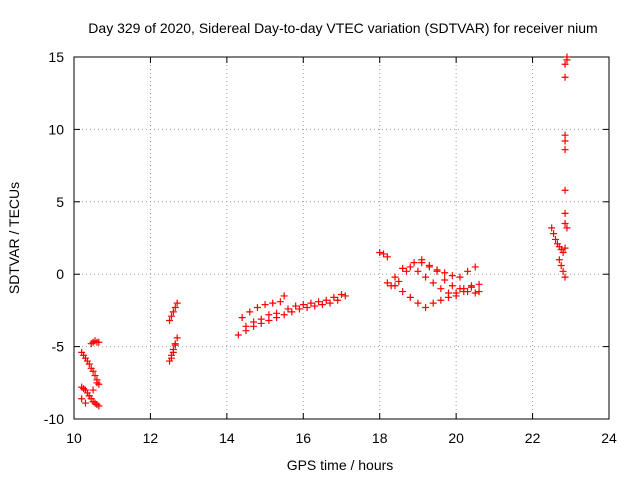 The width and height of the screenshot is (640, 480). What do you see at coordinates (380, 438) in the screenshot?
I see `x-tick-label: 18` at bounding box center [380, 438].